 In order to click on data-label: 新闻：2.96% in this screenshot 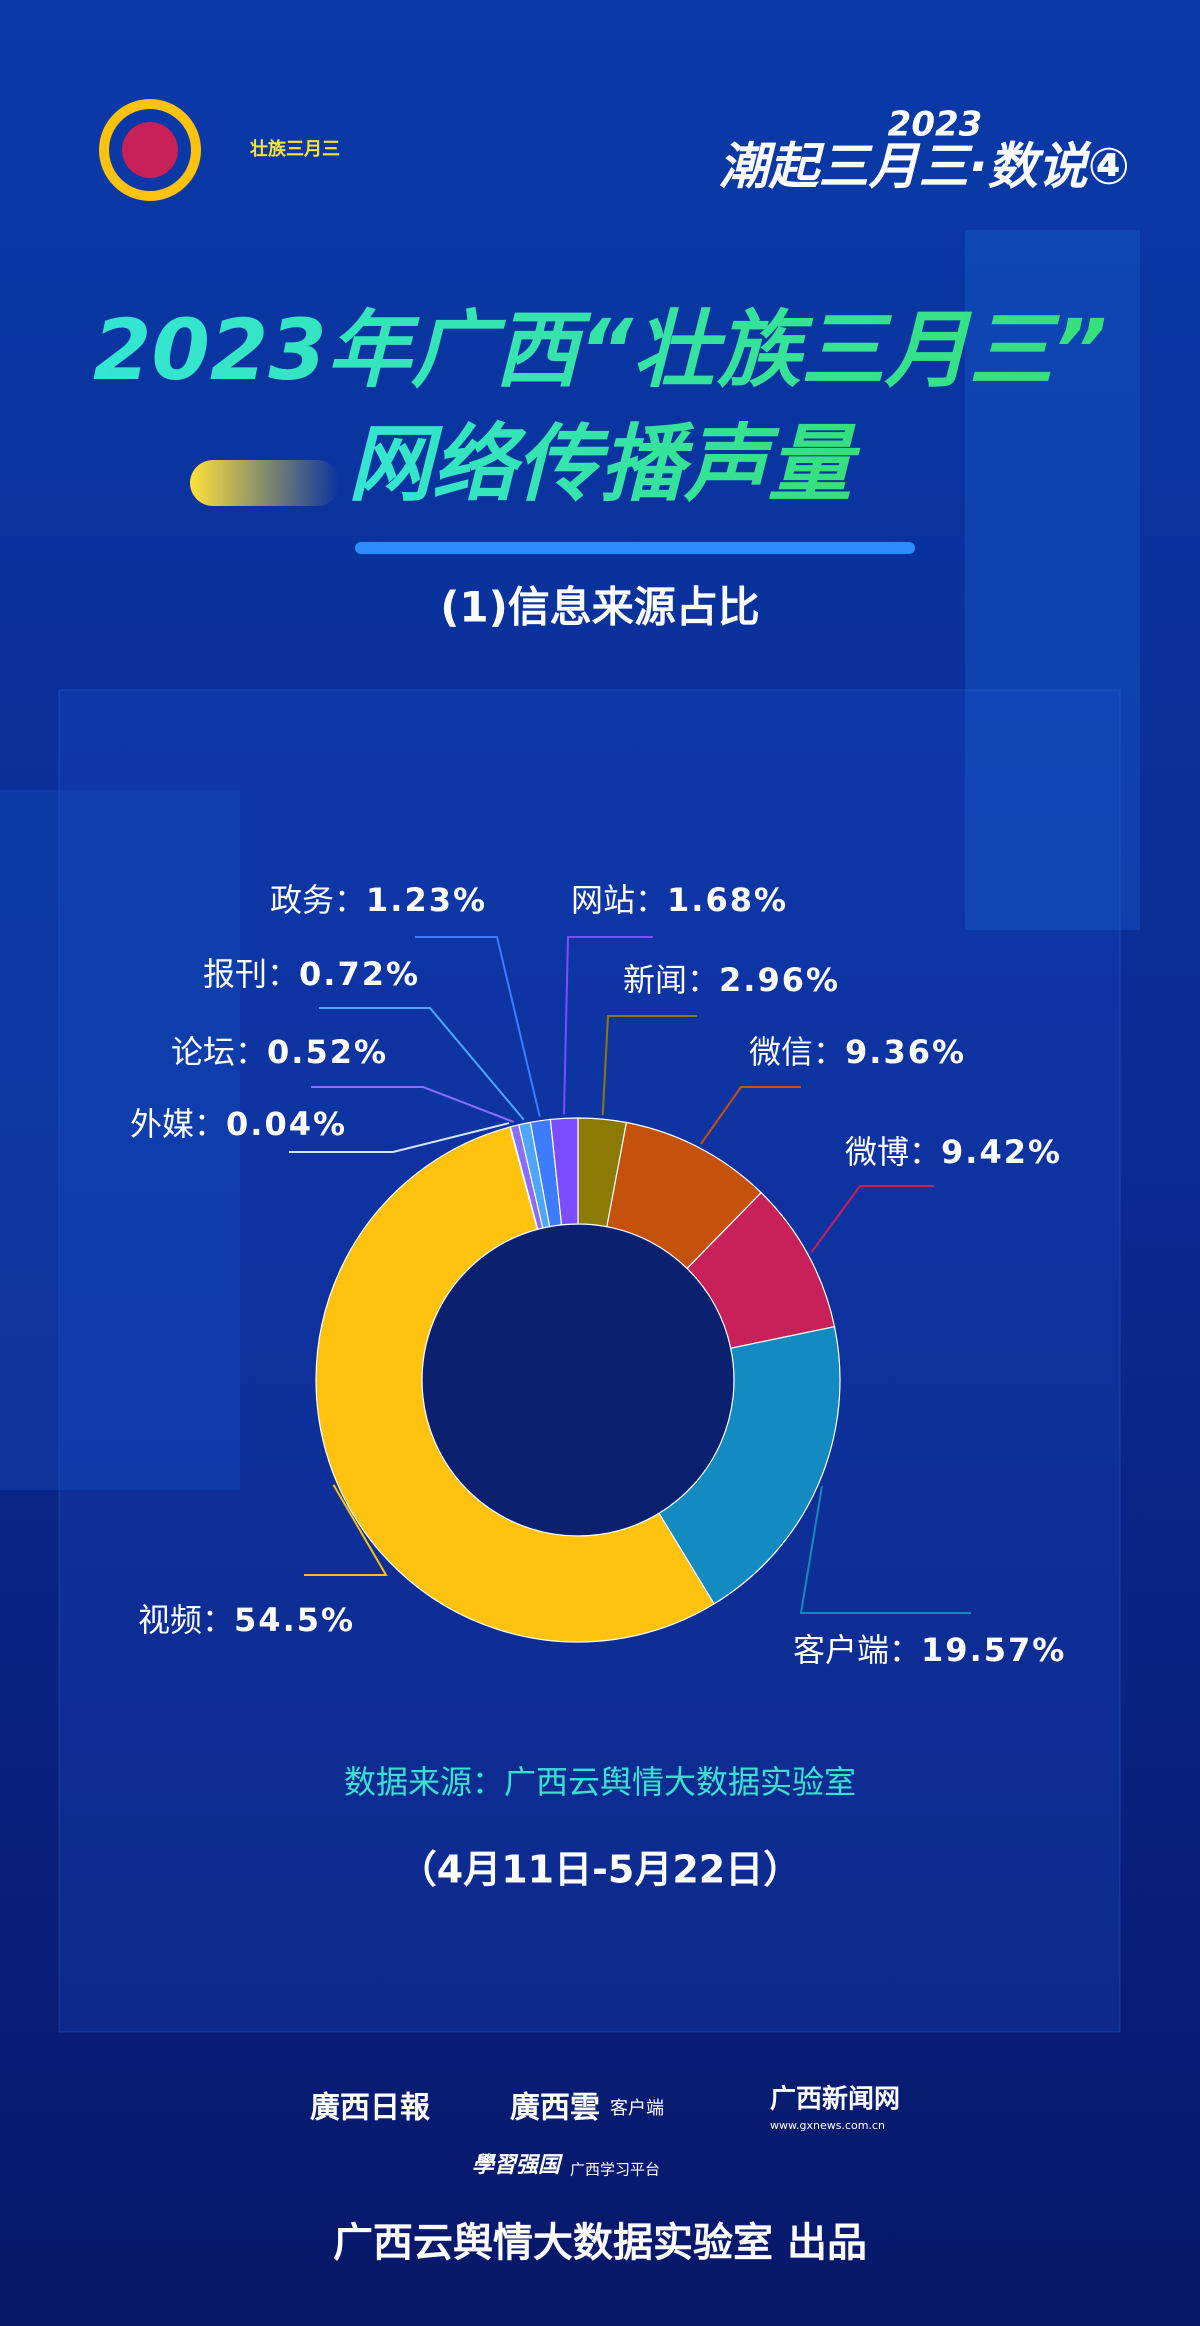, I will do `click(731, 980)`.